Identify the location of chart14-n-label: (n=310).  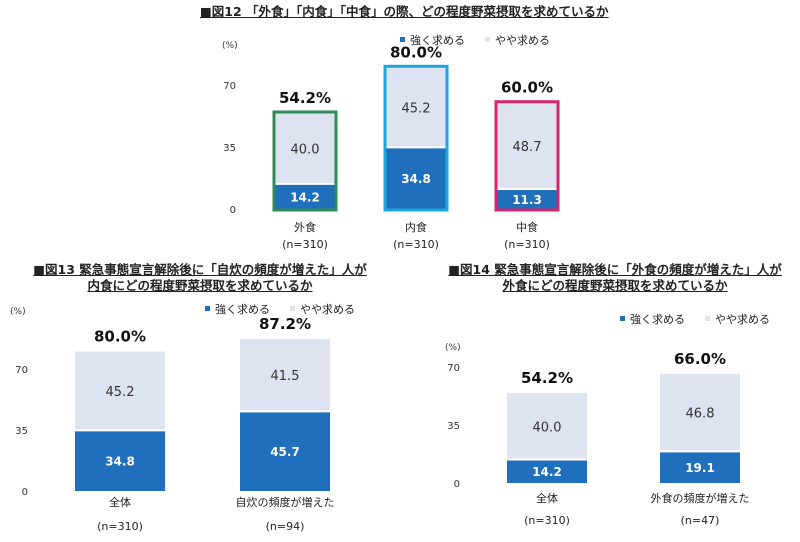
(547, 520).